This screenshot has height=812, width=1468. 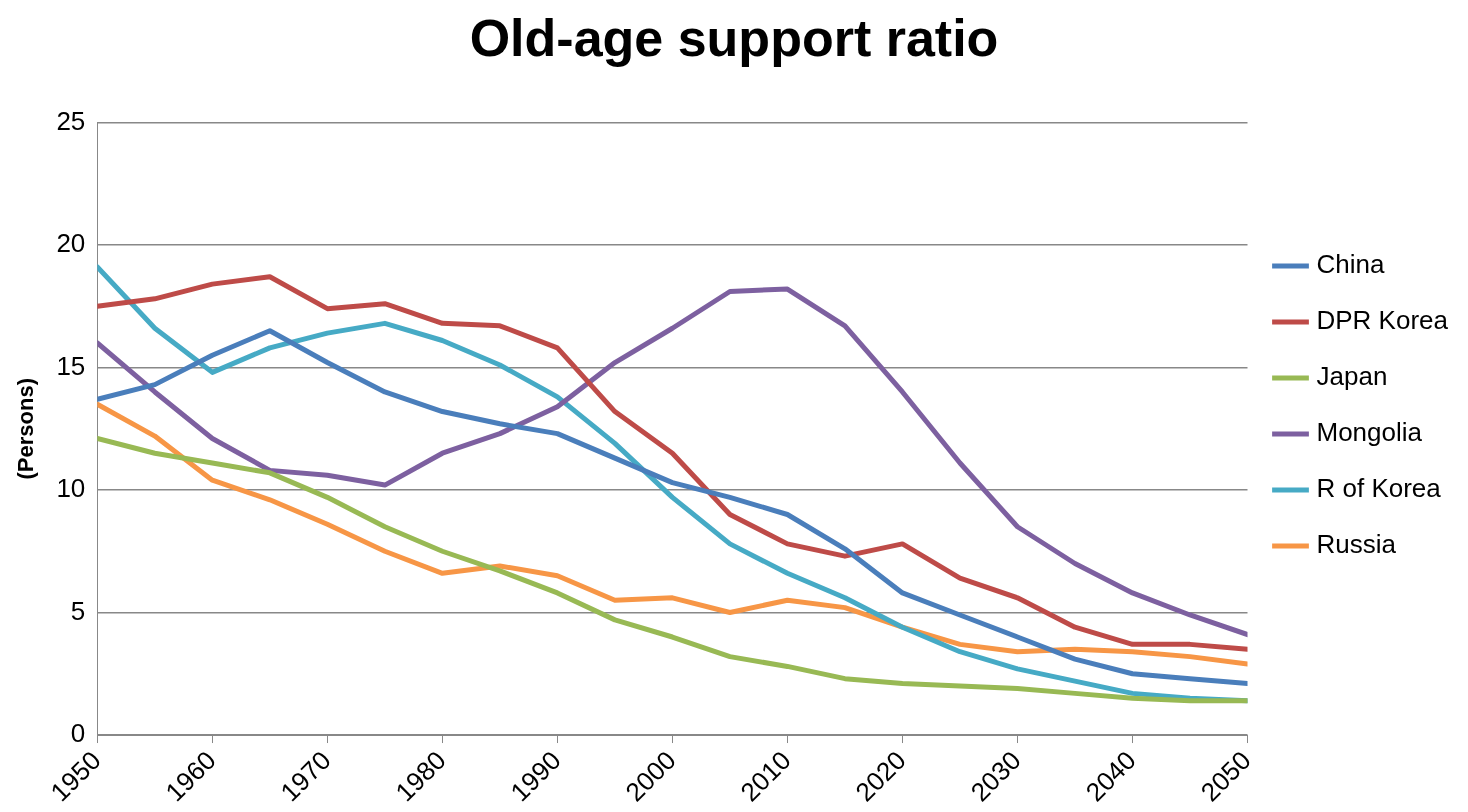 What do you see at coordinates (26, 428) in the screenshot?
I see `y-axis-title: (Persons)` at bounding box center [26, 428].